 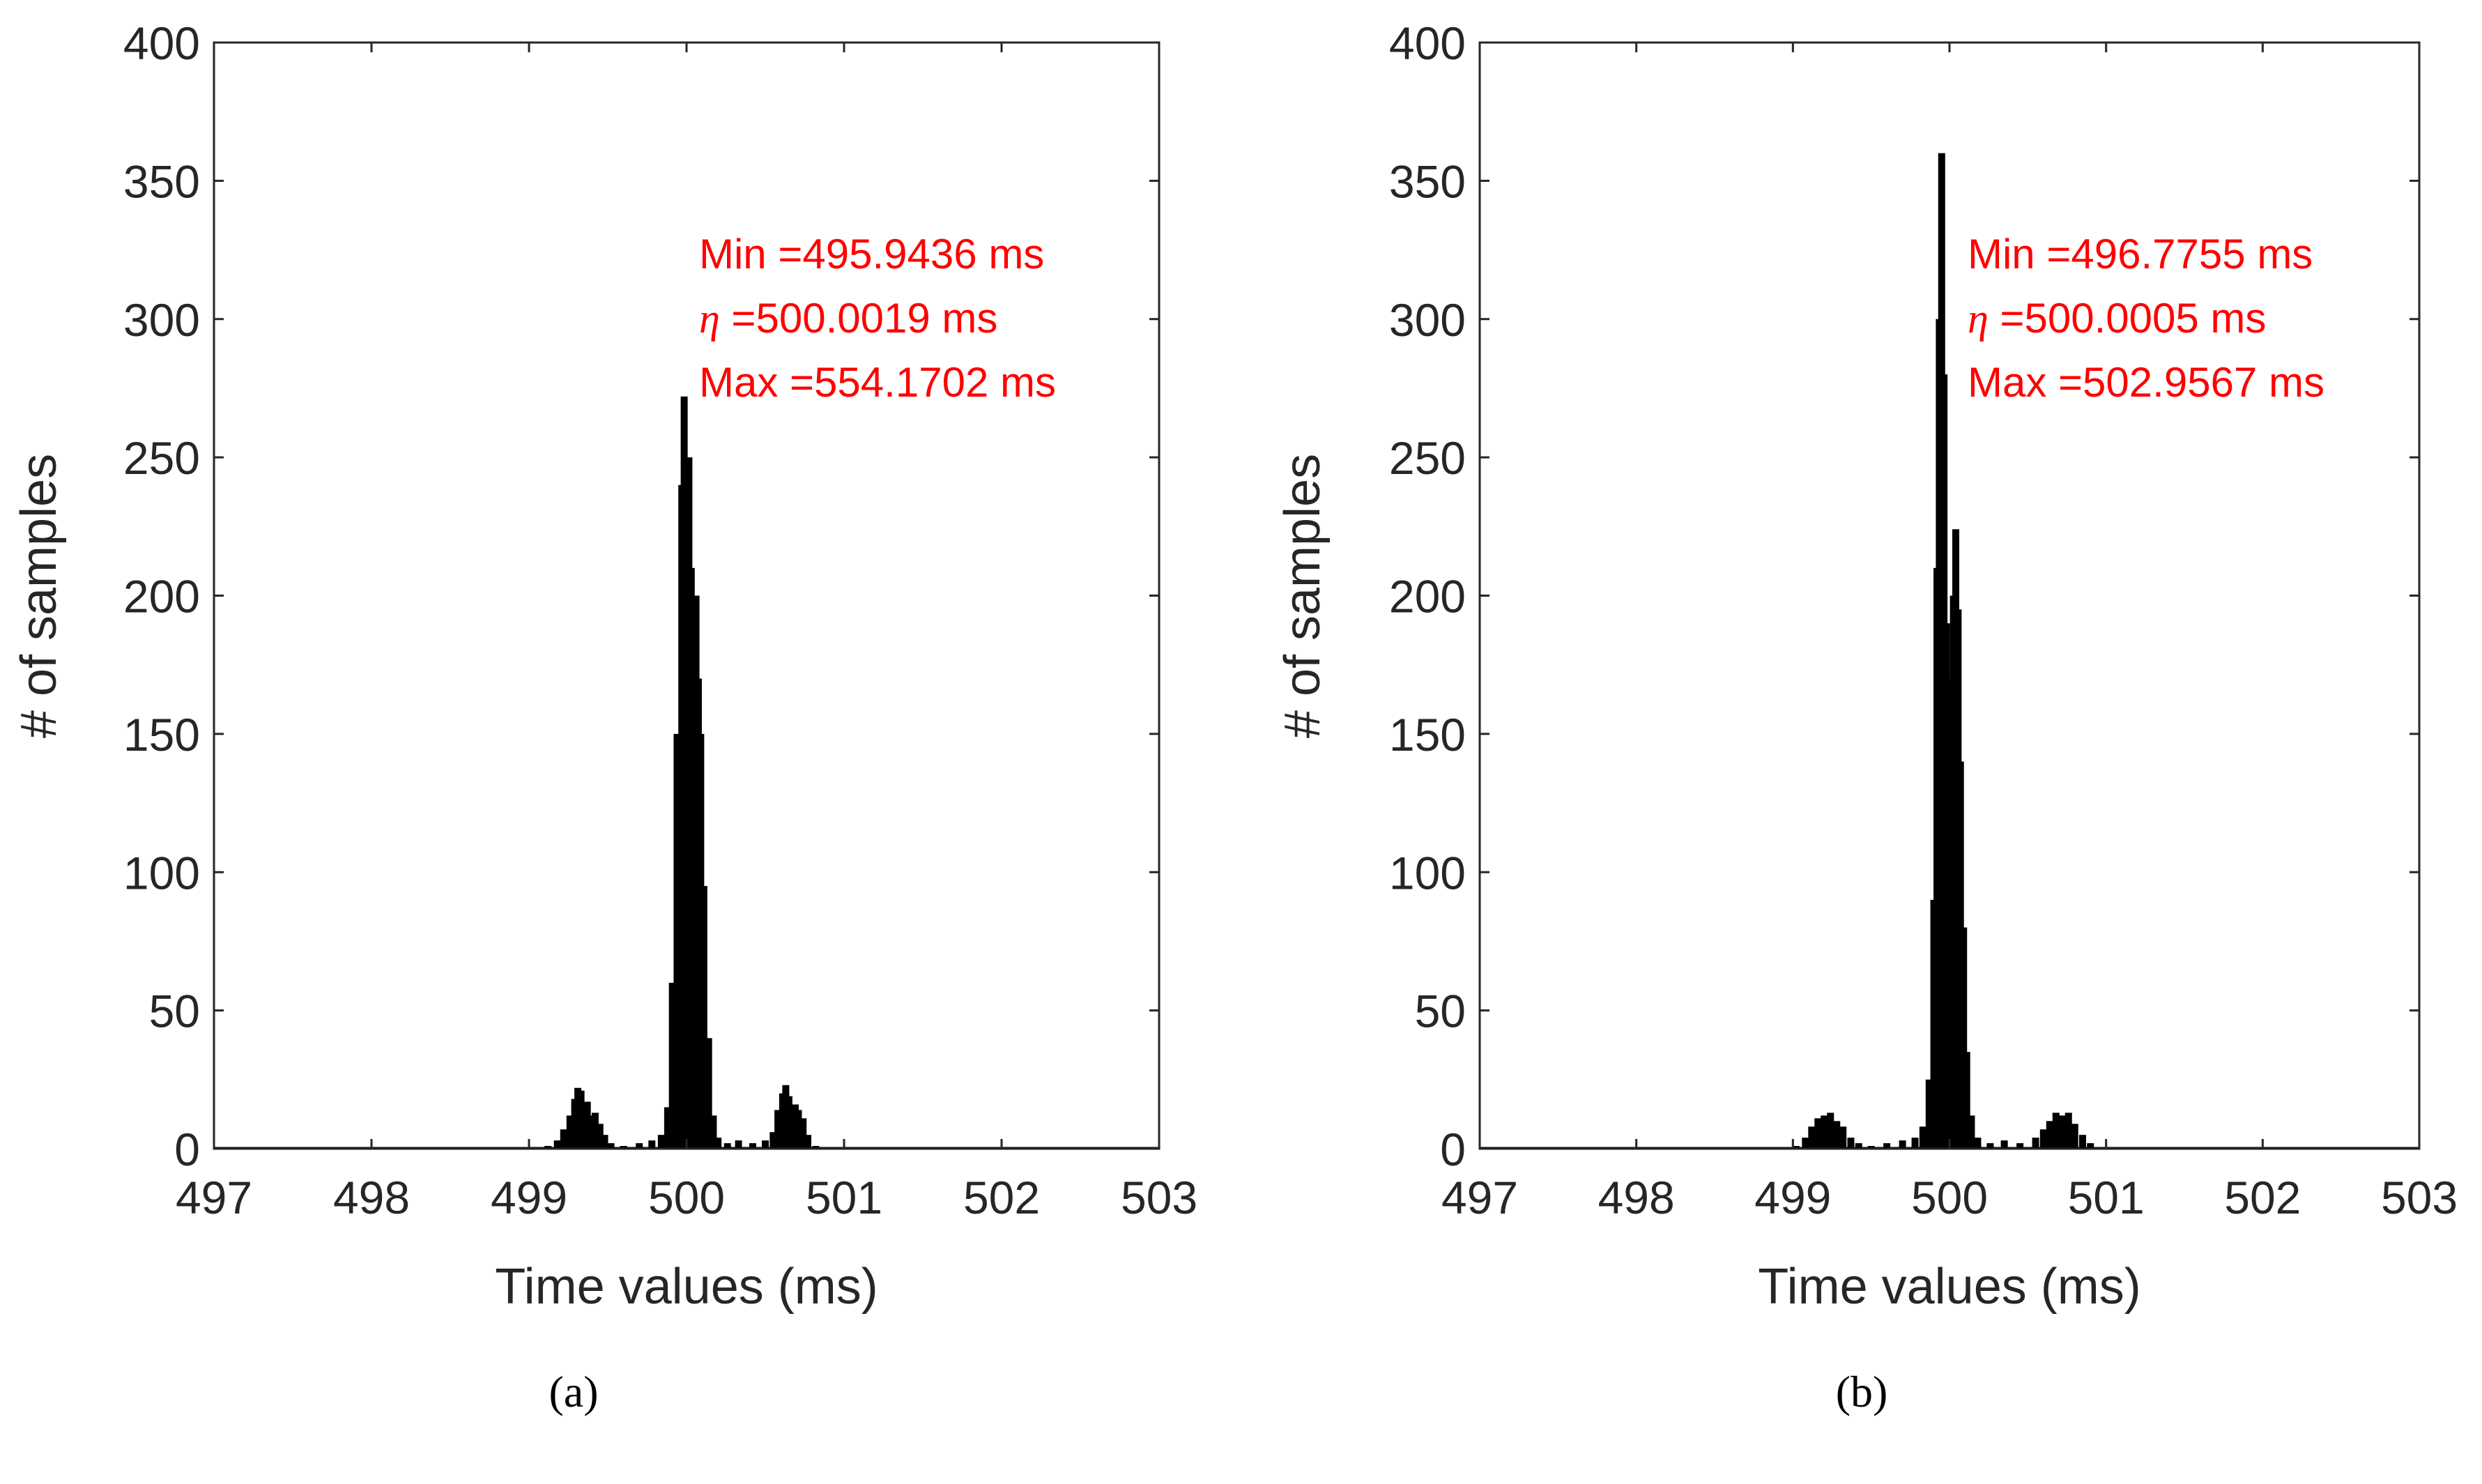 I want to click on eta-value: =500.0005 ms, so click(x=2128, y=318).